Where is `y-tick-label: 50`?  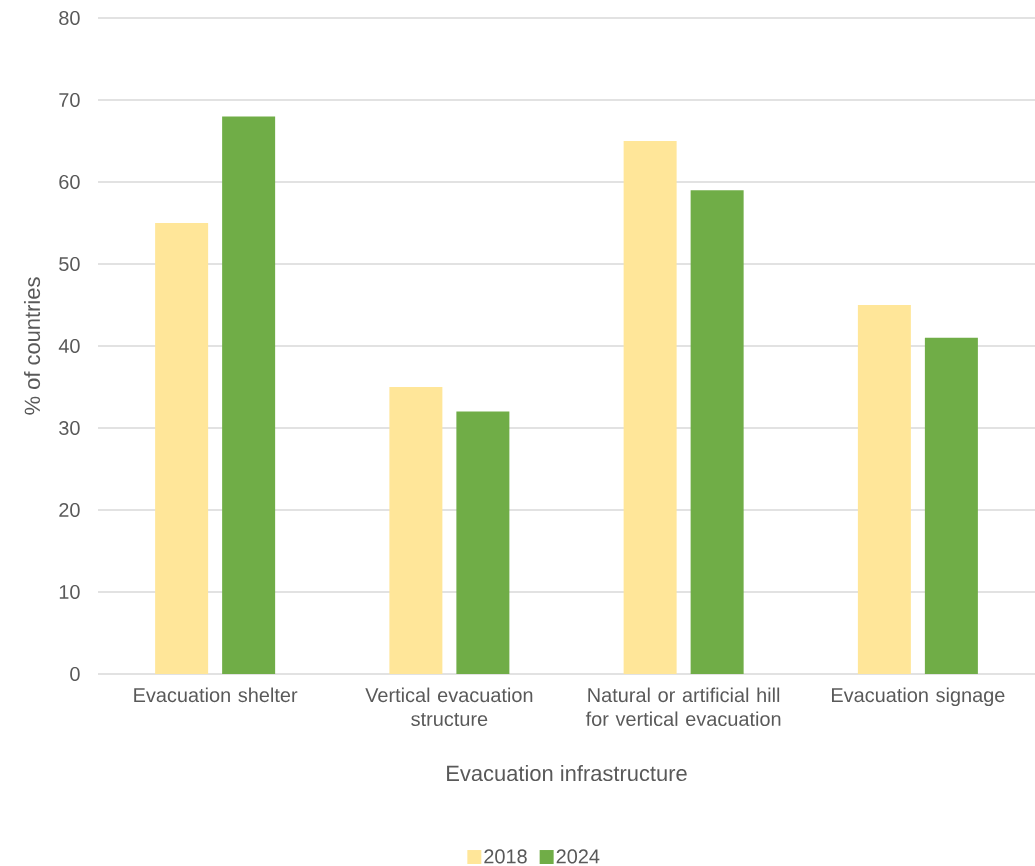 y-tick-label: 50 is located at coordinates (69, 264).